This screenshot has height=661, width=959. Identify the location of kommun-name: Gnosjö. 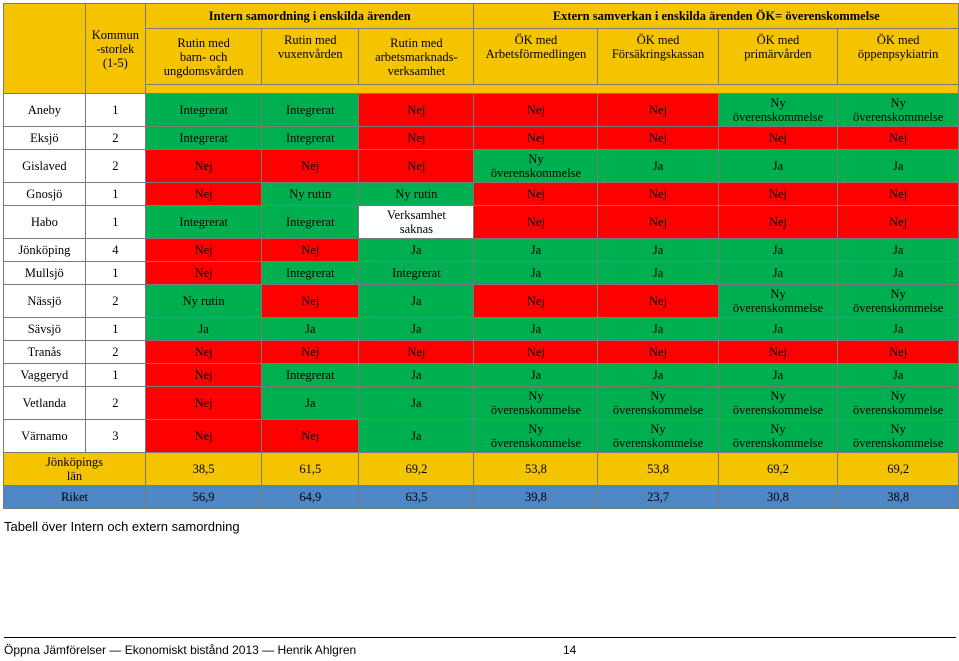
(44, 194).